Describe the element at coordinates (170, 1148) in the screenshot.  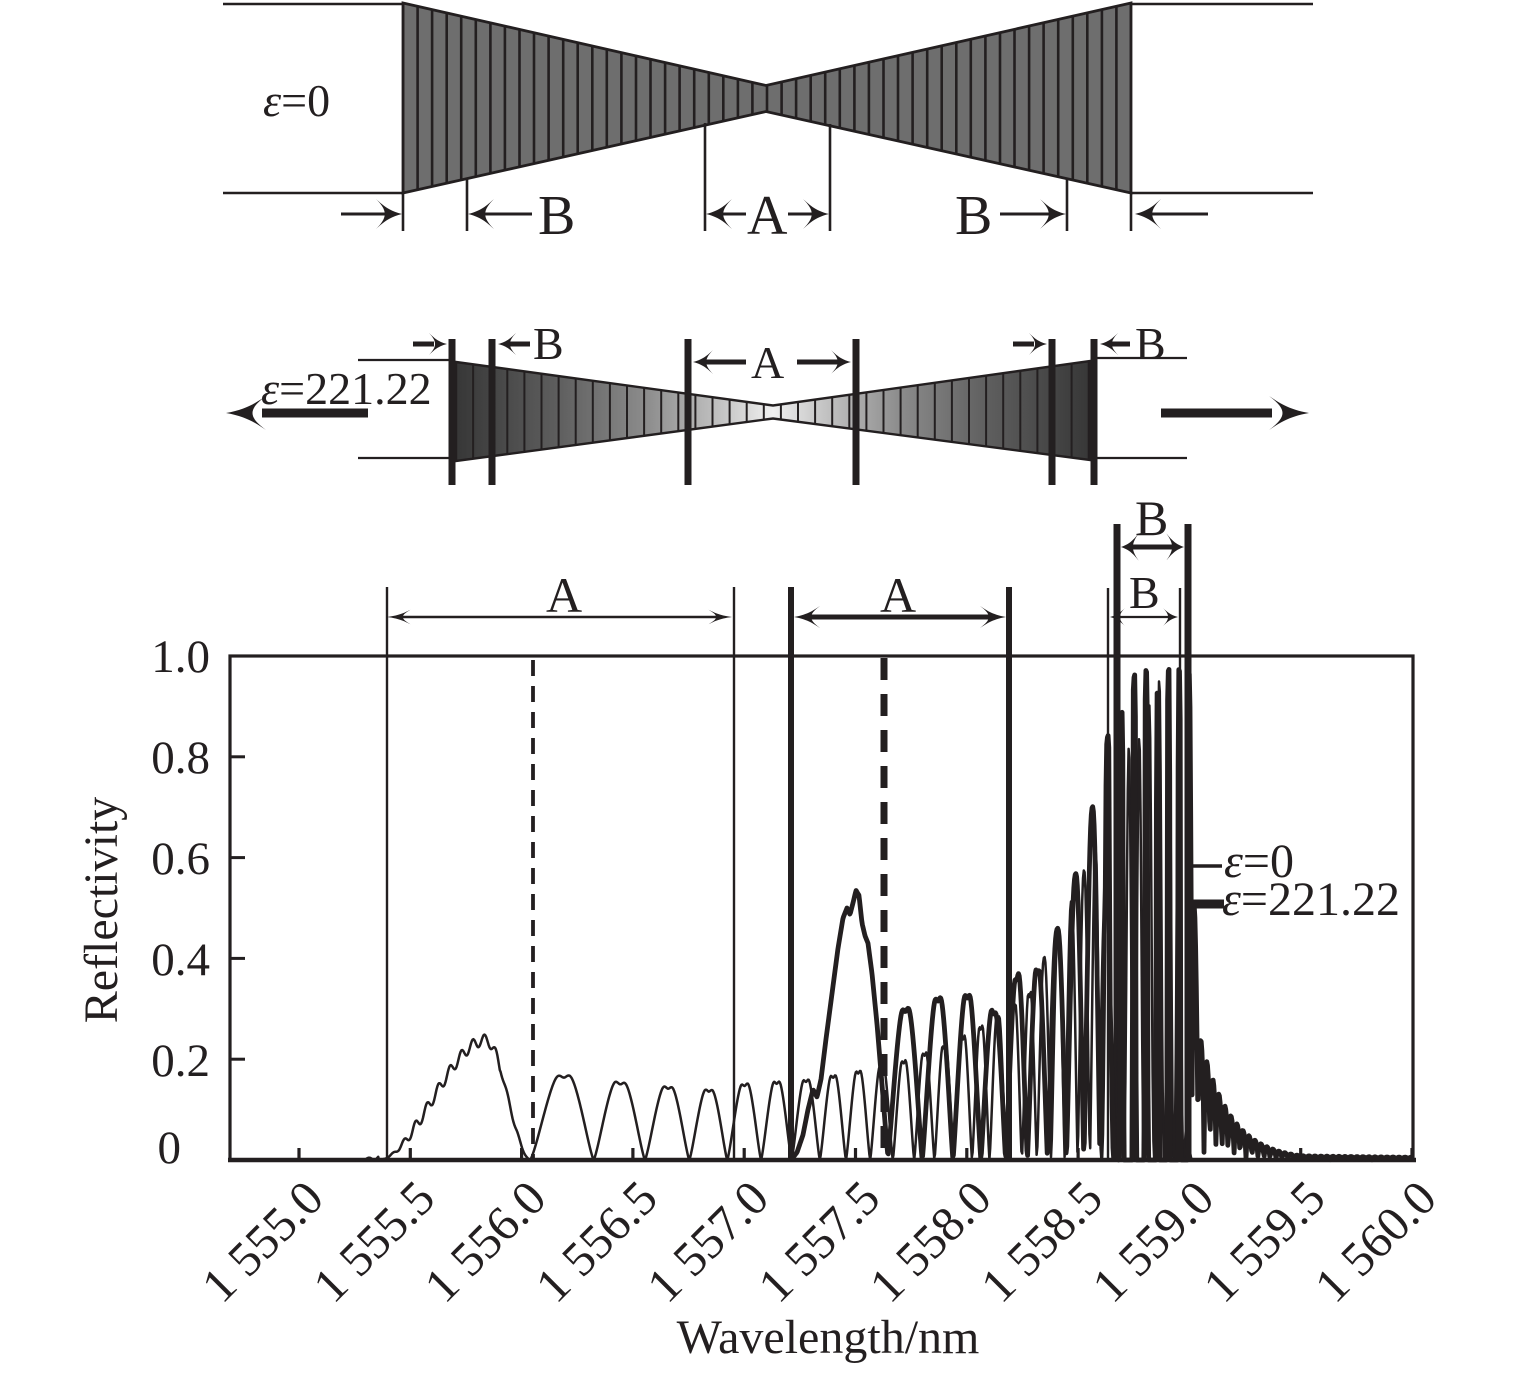
I see `svg-text: 0` at that location.